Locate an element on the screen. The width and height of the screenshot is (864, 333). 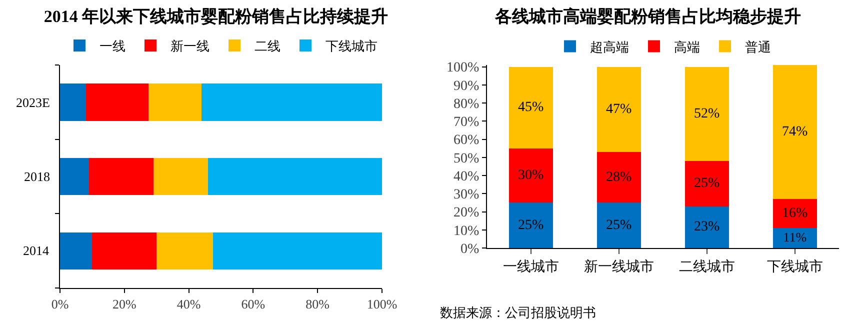
y-tick-label: 2014 is located at coordinates (36, 250).